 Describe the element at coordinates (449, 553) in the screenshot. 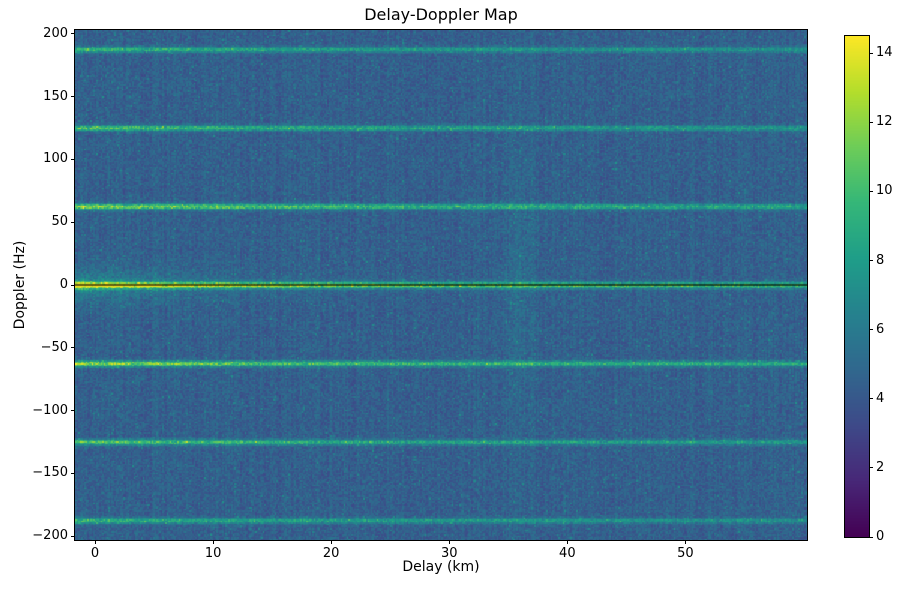

I see `x-tick-label: 30` at that location.